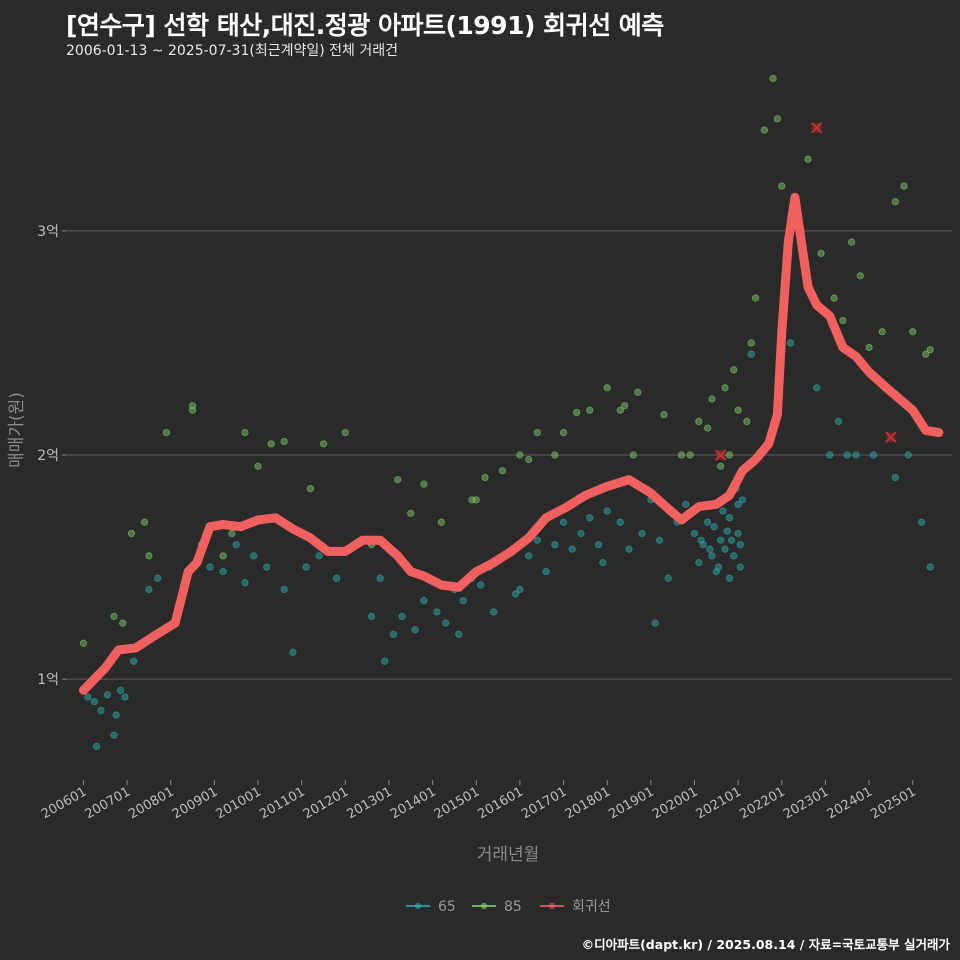 This screenshot has height=960, width=960. What do you see at coordinates (850, 803) in the screenshot?
I see `x-tick-label: 202401` at bounding box center [850, 803].